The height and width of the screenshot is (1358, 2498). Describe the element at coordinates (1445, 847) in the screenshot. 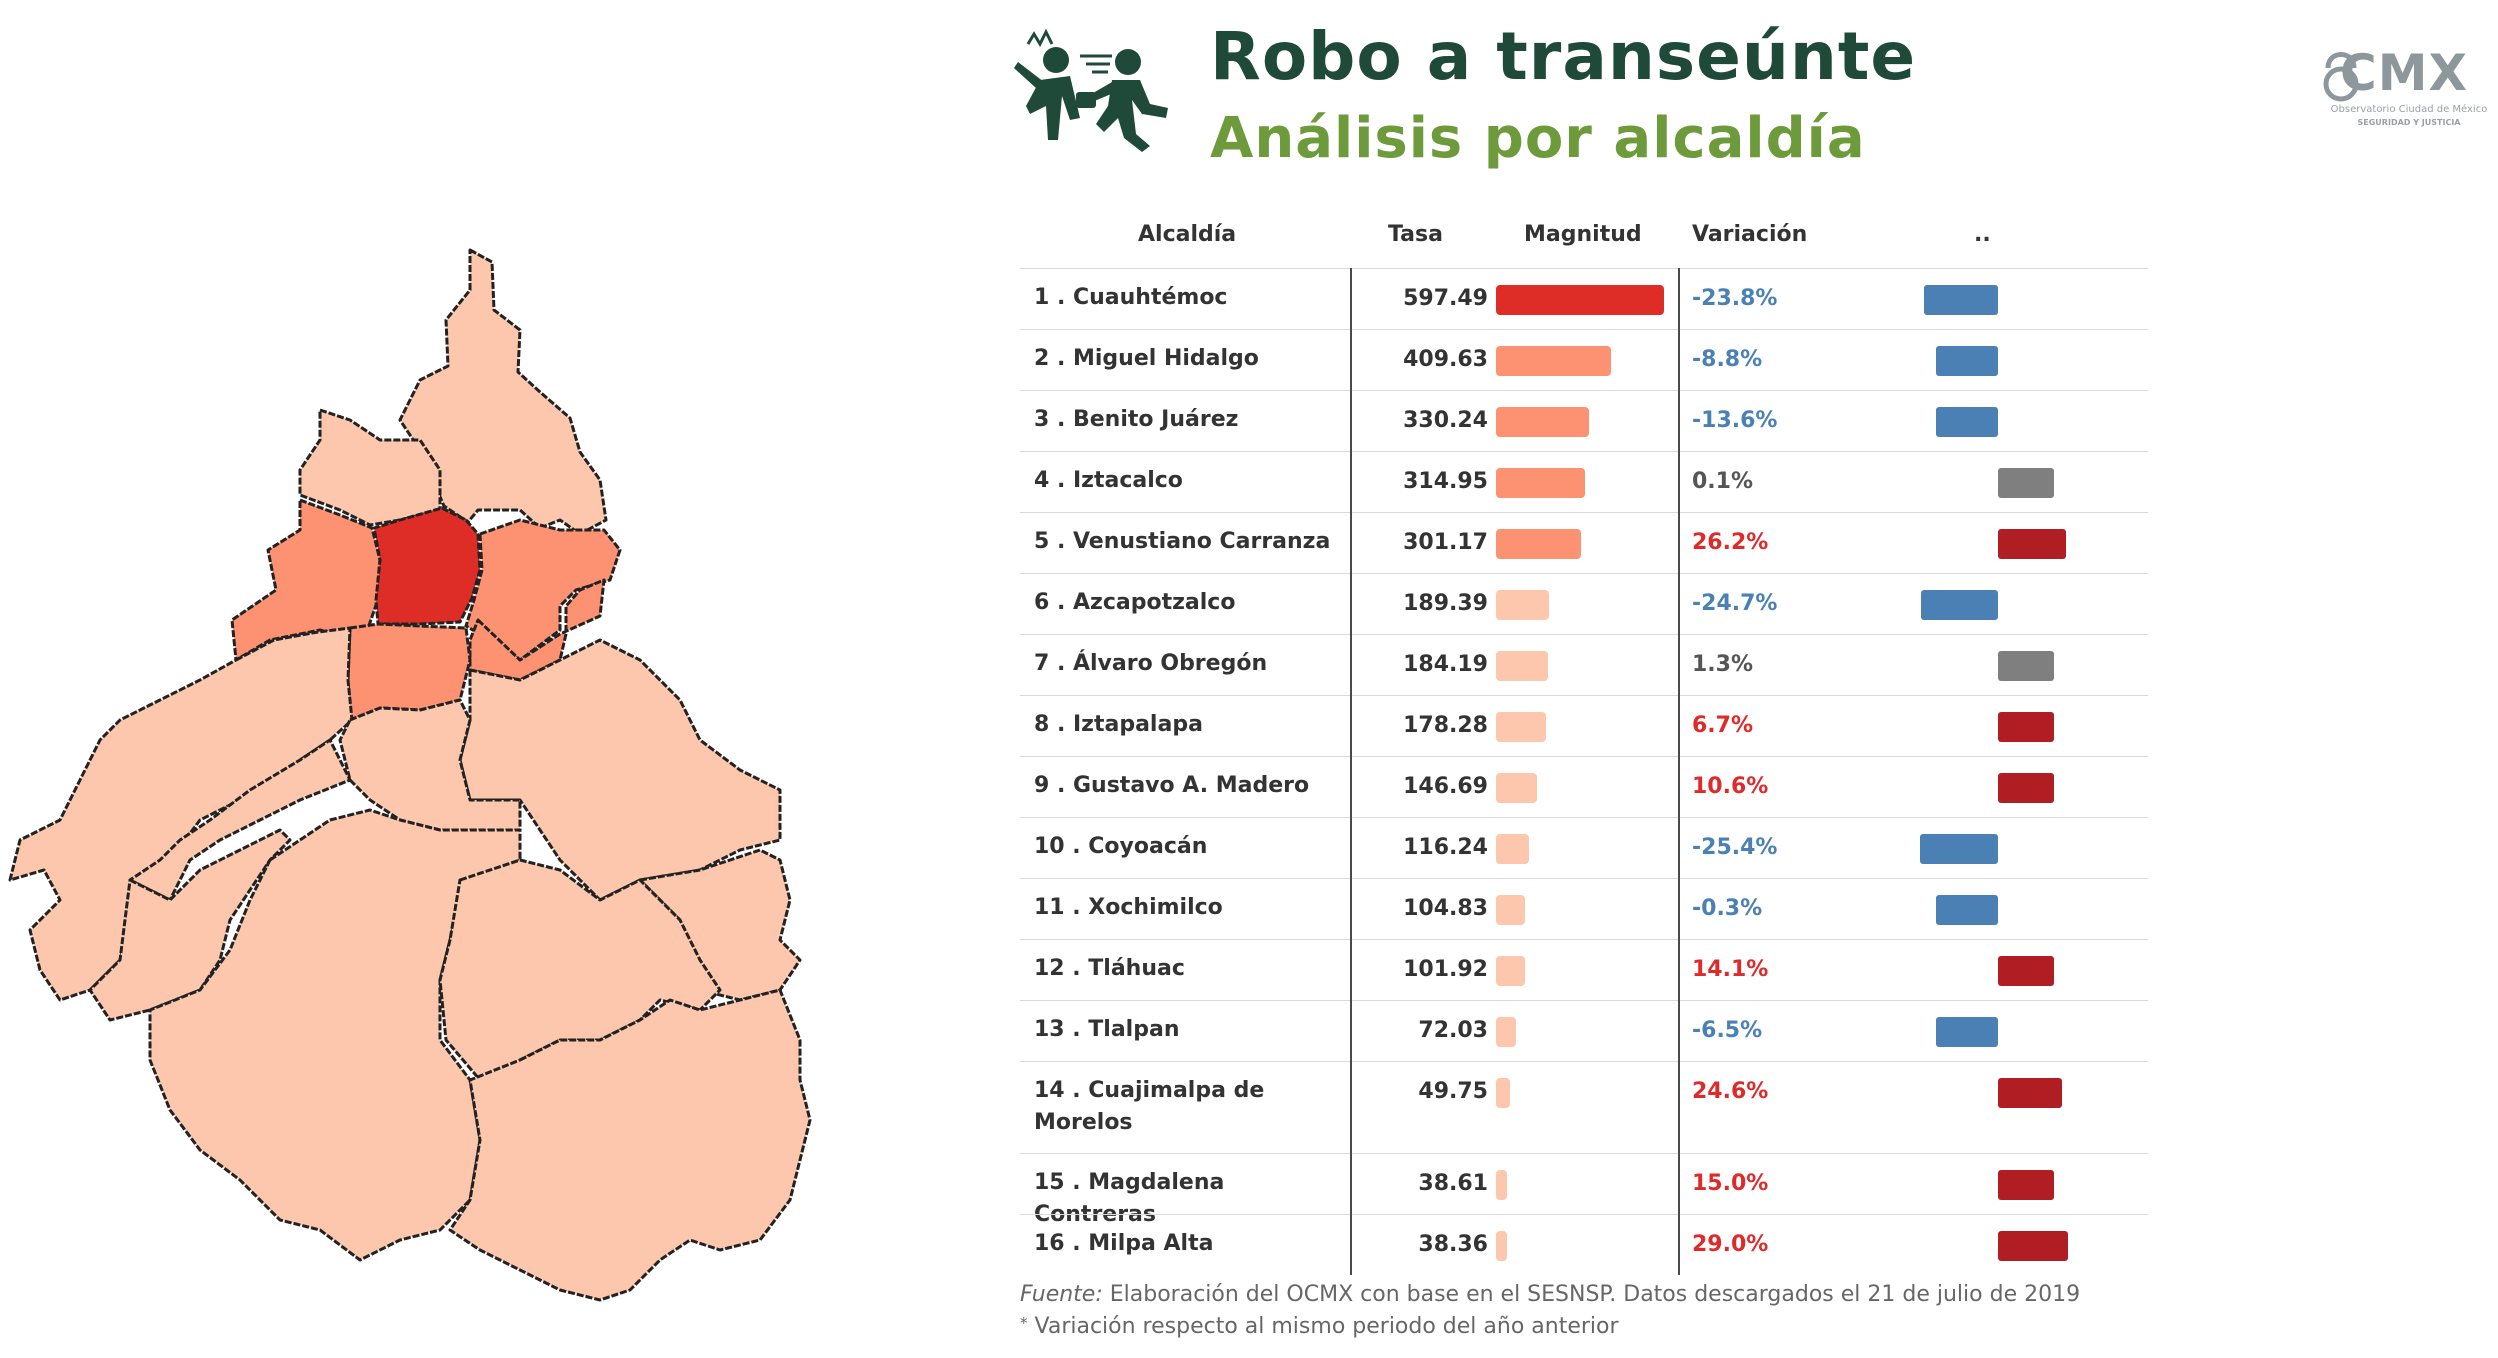

I see `rate-value: 116.24` at that location.